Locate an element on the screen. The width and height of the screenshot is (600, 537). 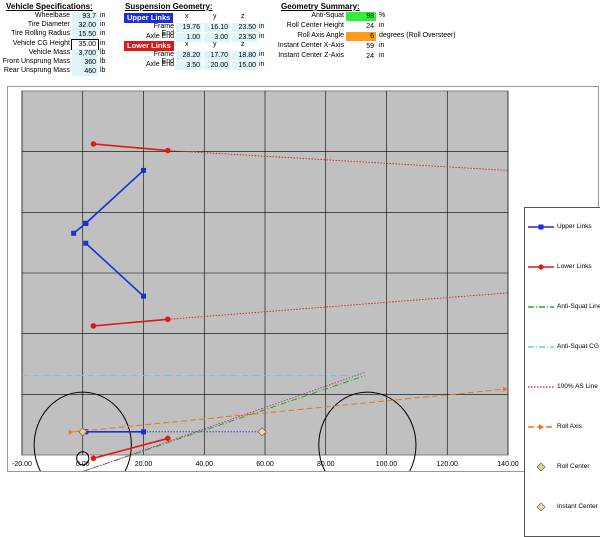
legend-item: Instant Center is located at coordinates (563, 507).